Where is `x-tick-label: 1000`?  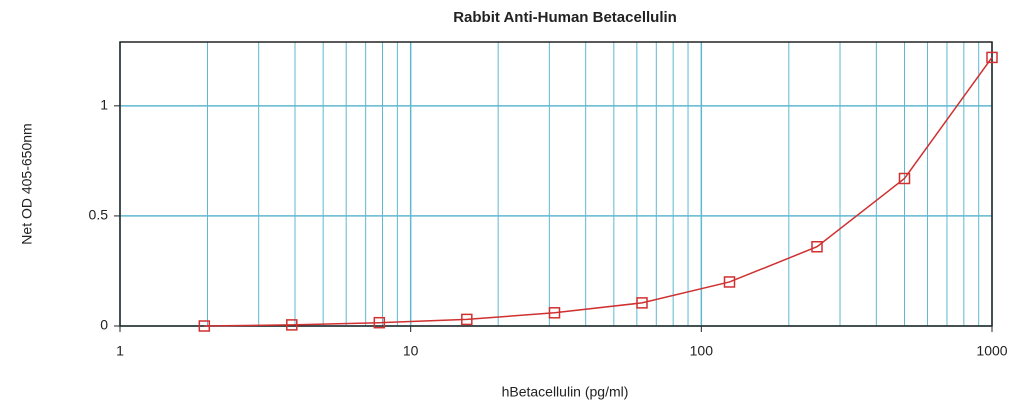
x-tick-label: 1000 is located at coordinates (991, 351).